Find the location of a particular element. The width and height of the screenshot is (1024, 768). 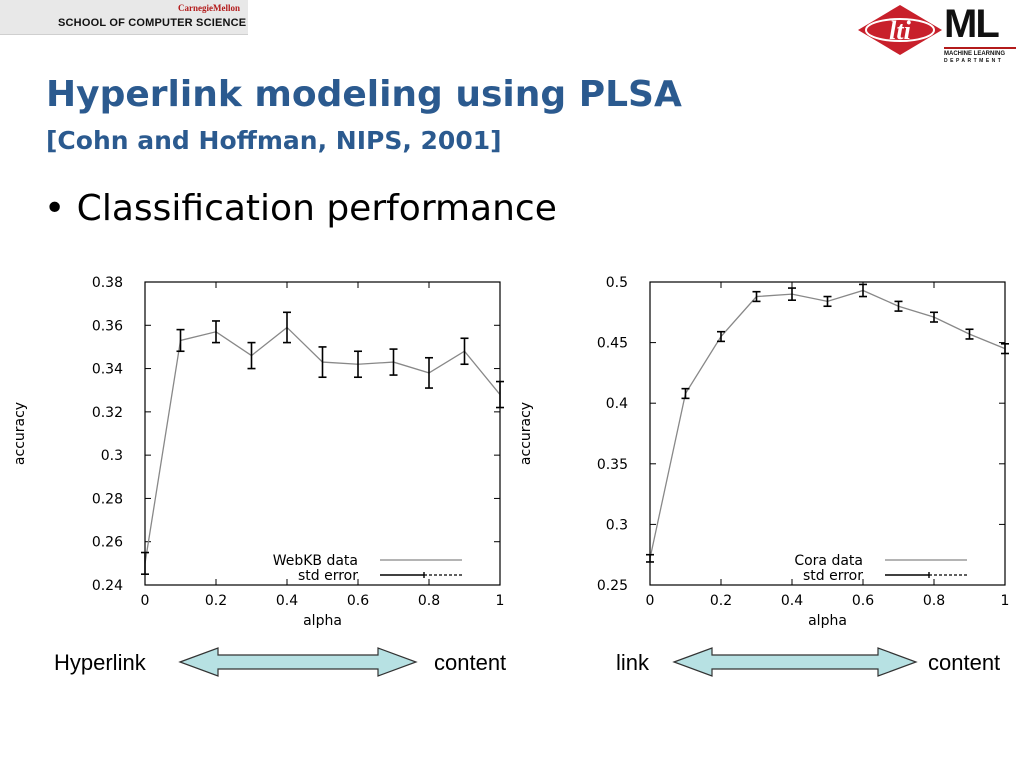

ml-logo-sub: MACHINE LEARNING is located at coordinates (974, 54).